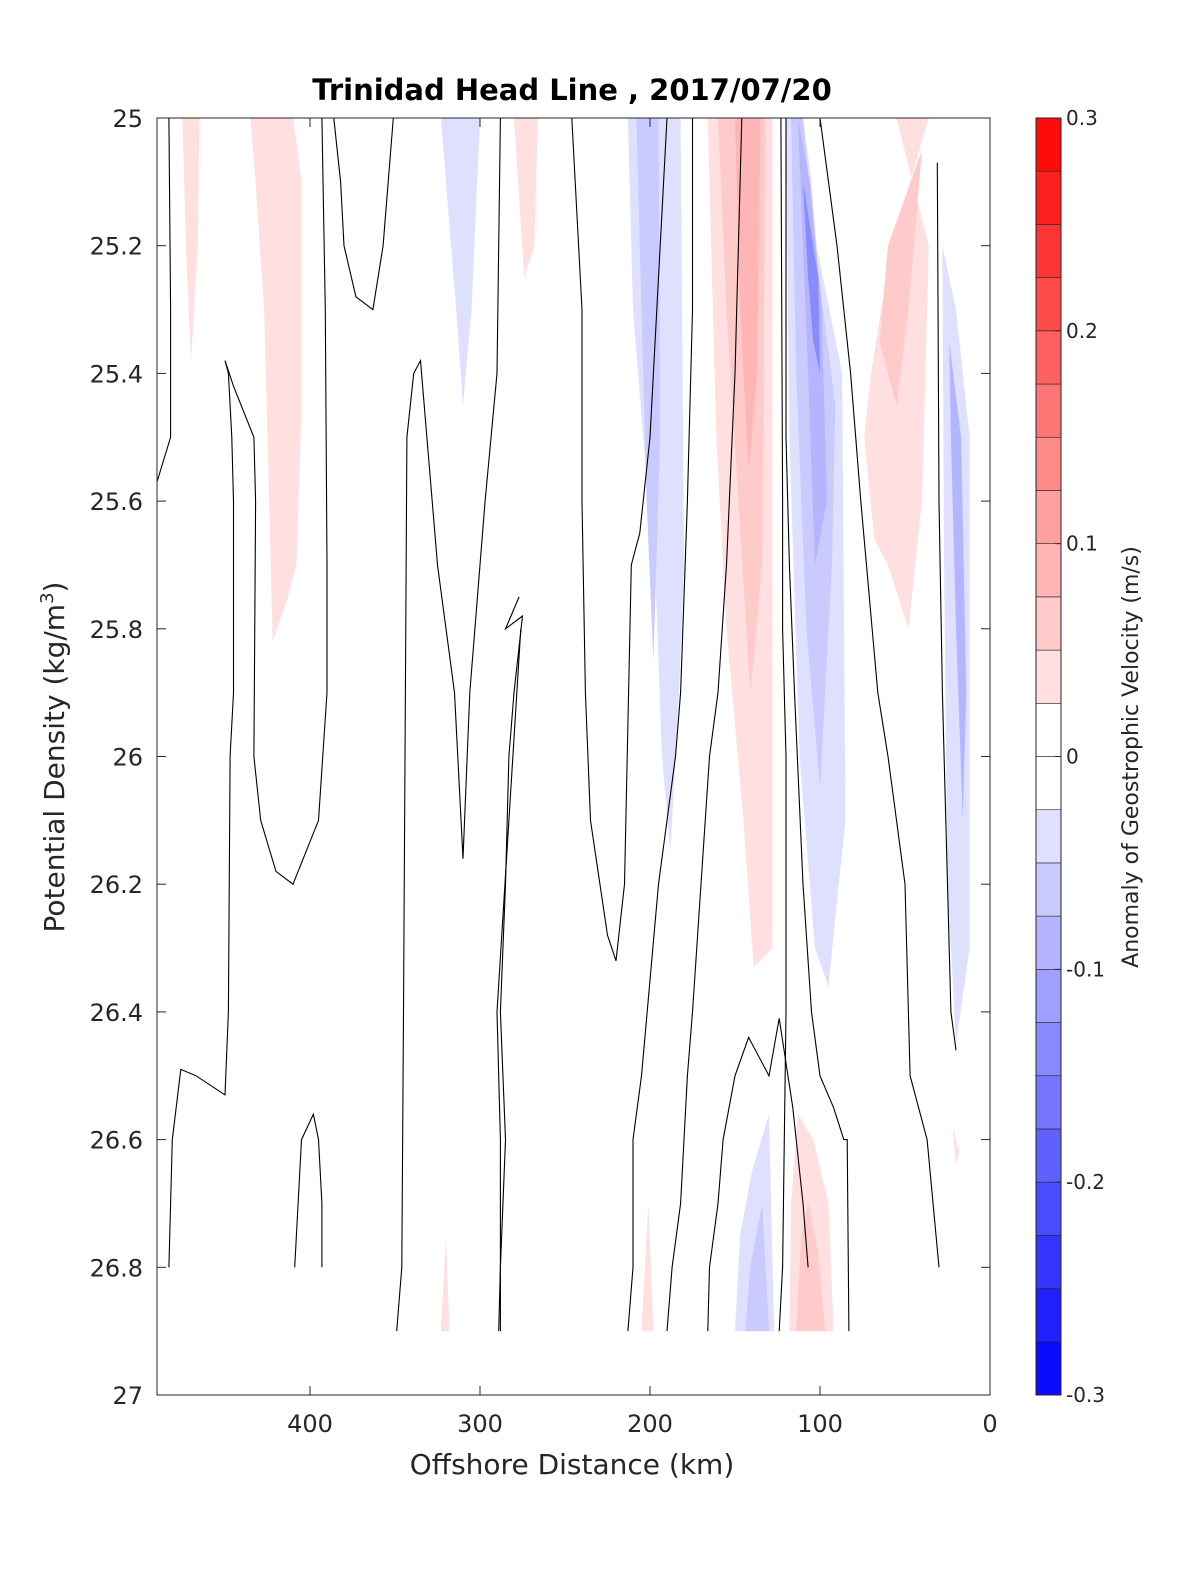  What do you see at coordinates (844, 246) in the screenshot?
I see `no-data-mask` at bounding box center [844, 246].